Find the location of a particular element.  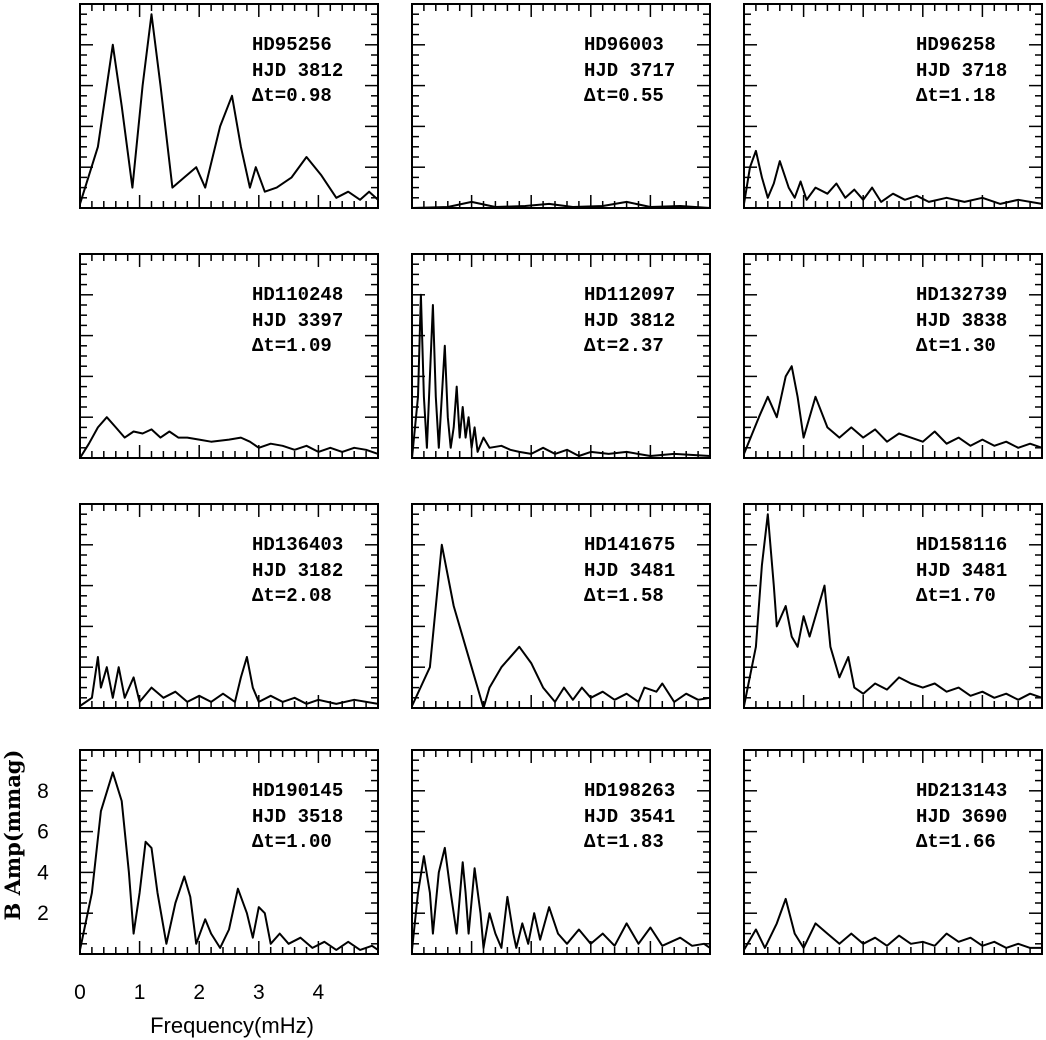

hjd-label: HJD 3182 is located at coordinates (297, 571).